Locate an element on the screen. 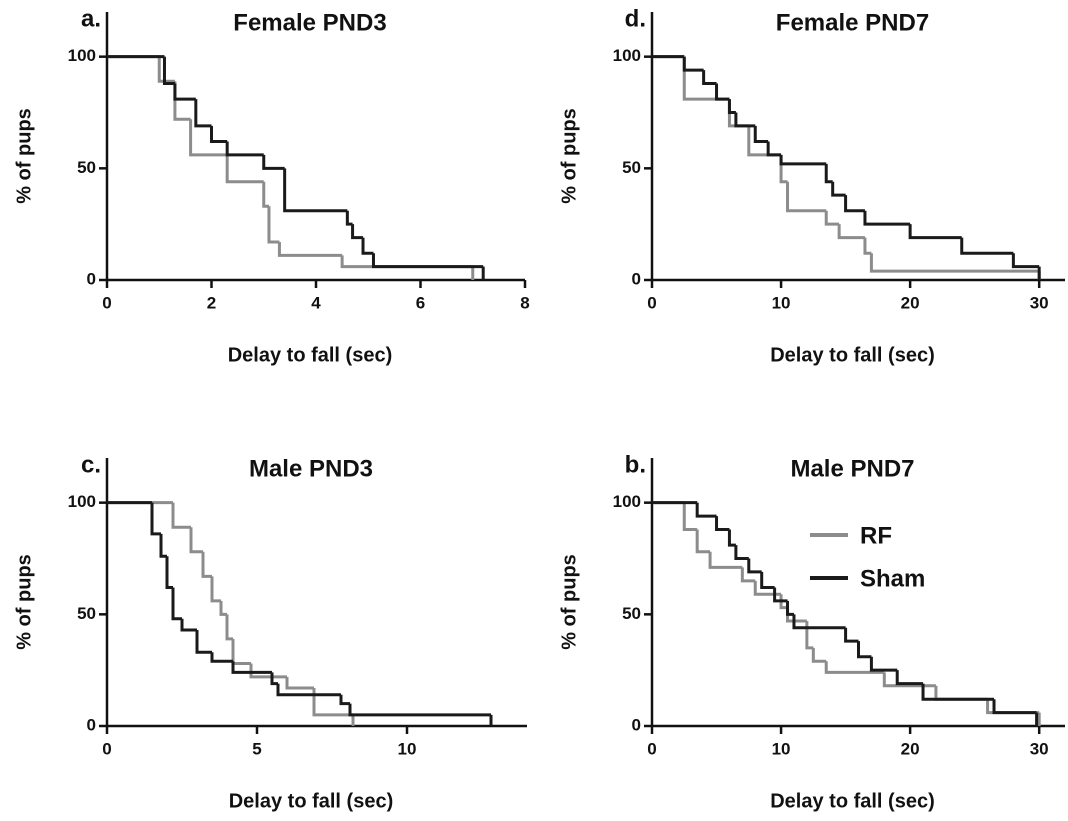 The width and height of the screenshot is (1068, 821). x-tick-label: 10 is located at coordinates (781, 302).